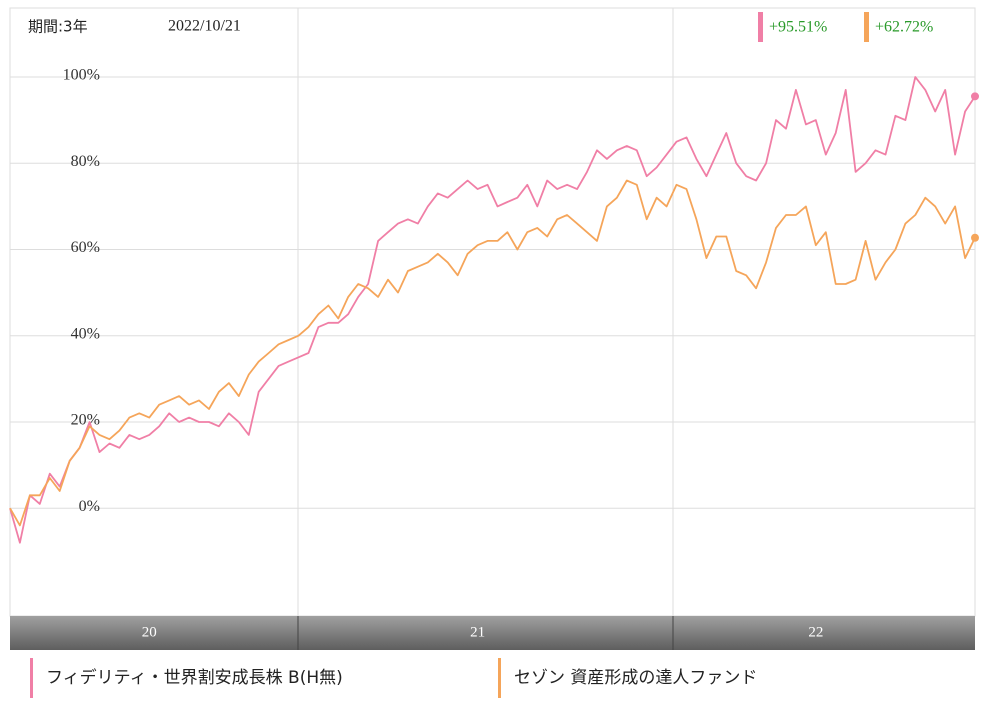  Describe the element at coordinates (798, 27) in the screenshot. I see `change-label: +95.51%` at that location.